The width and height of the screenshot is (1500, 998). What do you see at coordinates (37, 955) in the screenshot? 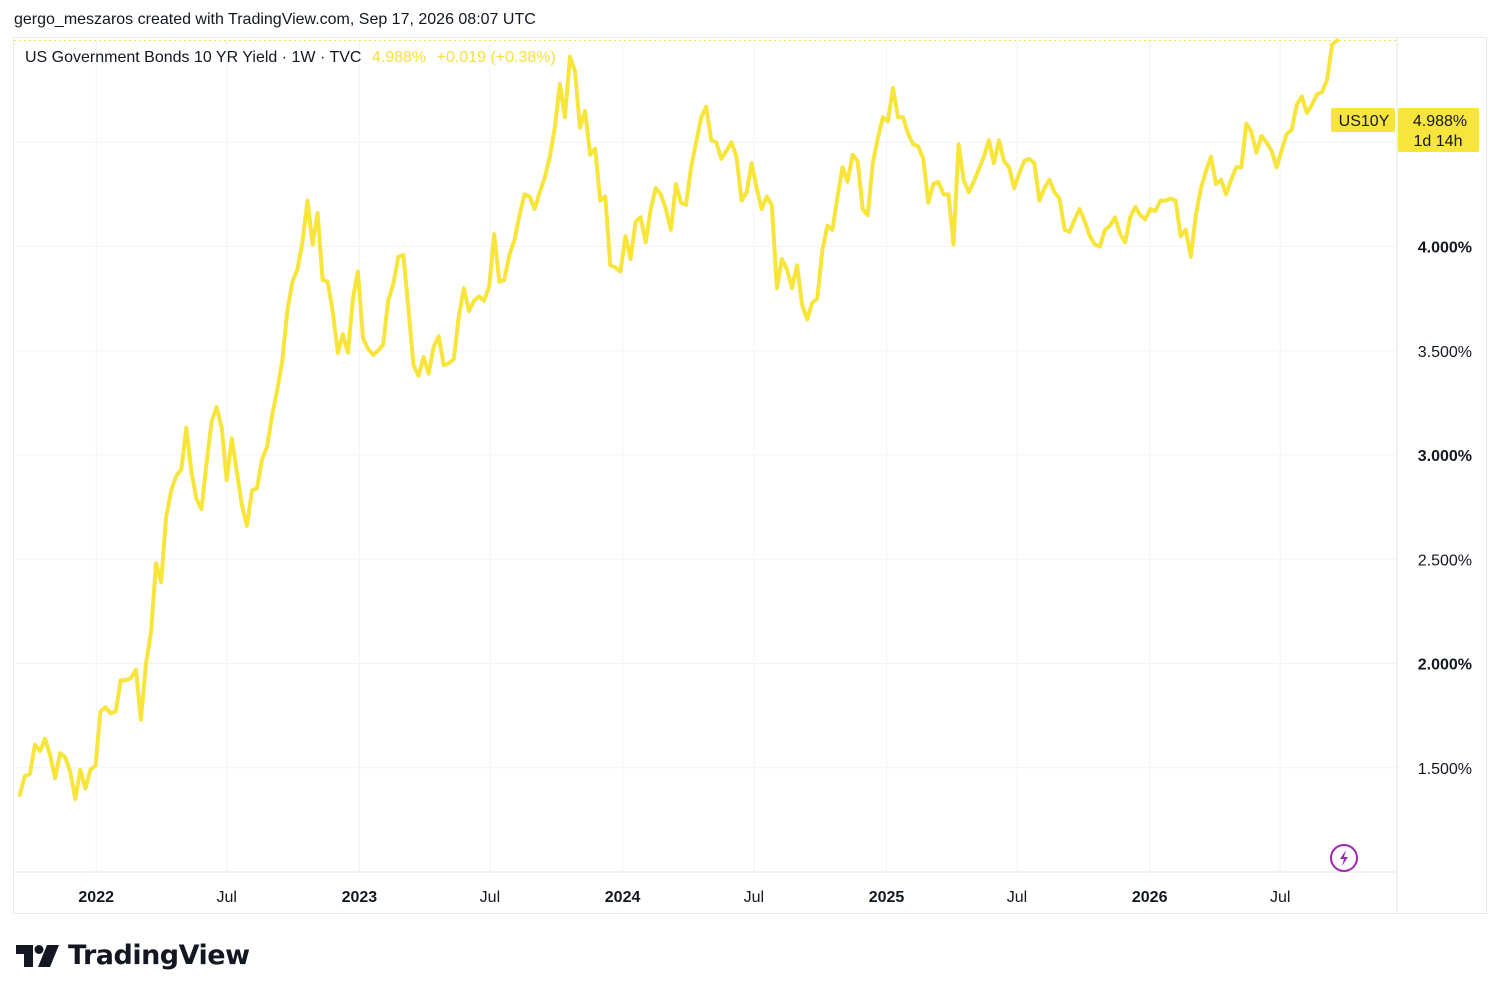
I see `tradingview-logo-icon` at bounding box center [37, 955].